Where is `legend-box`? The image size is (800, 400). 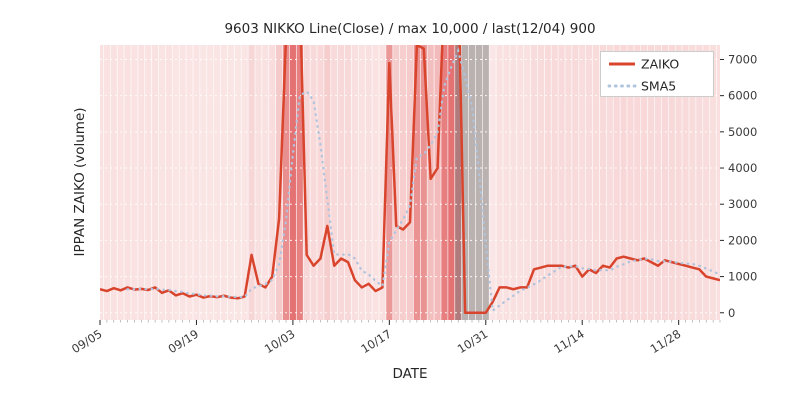 legend-box is located at coordinates (657, 74).